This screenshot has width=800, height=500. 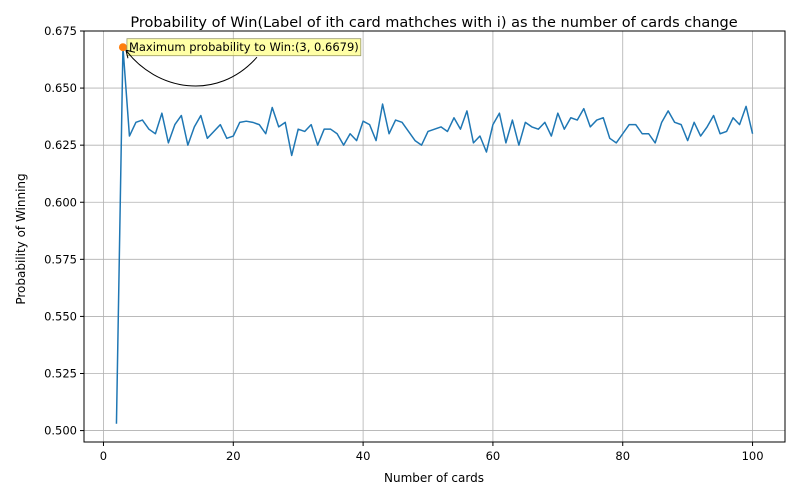 What do you see at coordinates (363, 456) in the screenshot?
I see `x-tick-label: 40` at bounding box center [363, 456].